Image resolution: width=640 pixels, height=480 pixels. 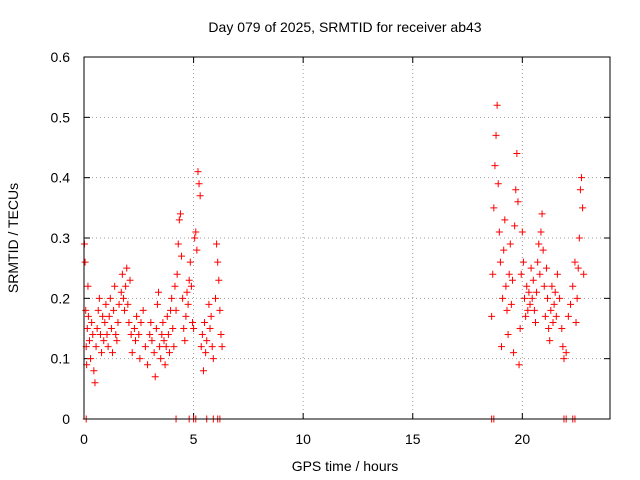 What do you see at coordinates (13, 238) in the screenshot?
I see `y-axis-label: SRMTID / TECUs` at bounding box center [13, 238].